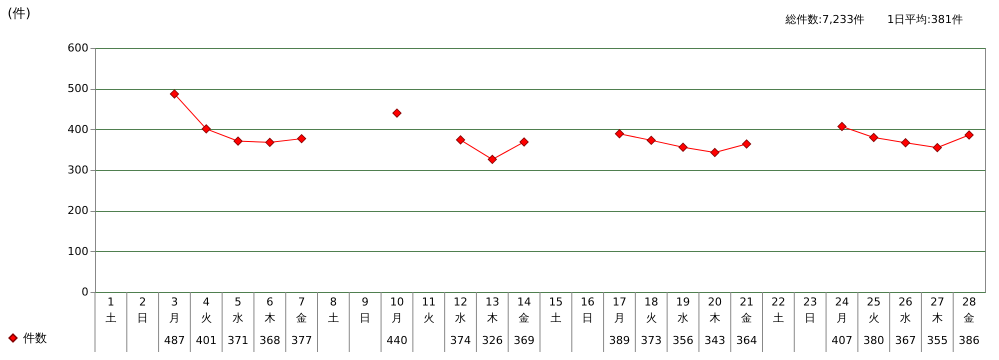 This screenshot has width=999, height=360. I want to click on x-tick-label: 26 水, so click(905, 310).